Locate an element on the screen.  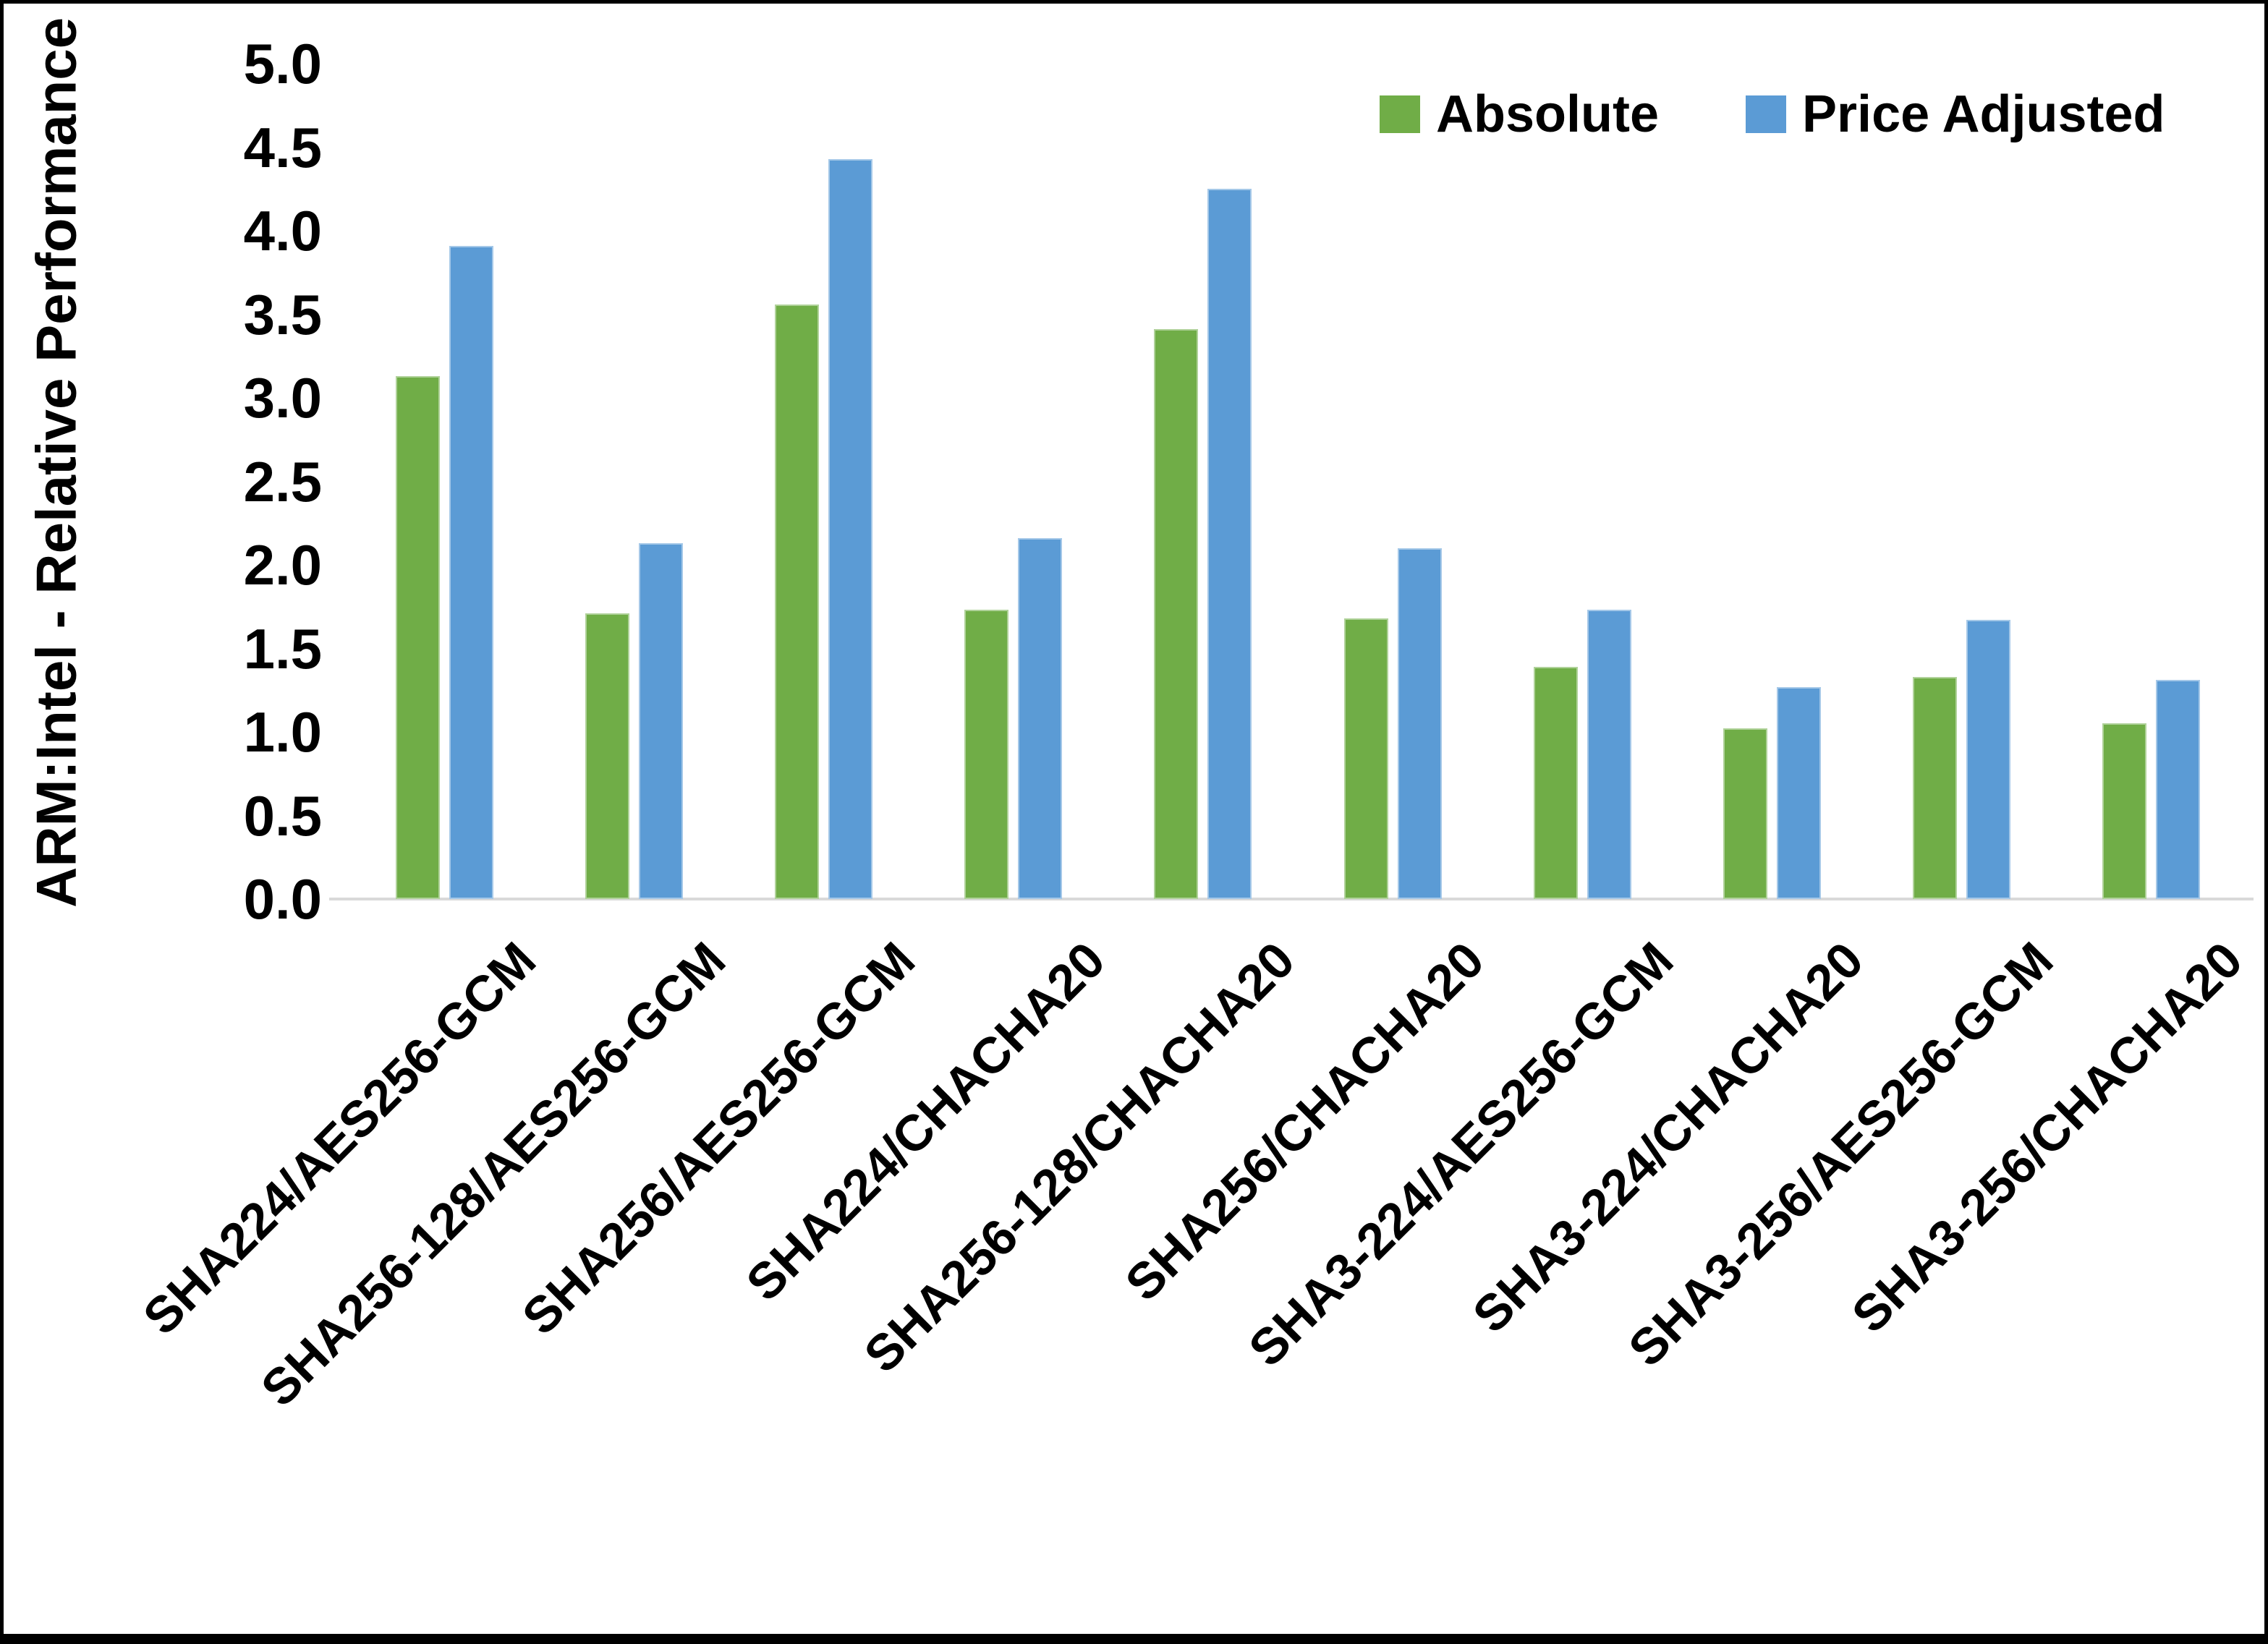
category-label: SHA256/AES256-GCM is located at coordinates (718, 1138).